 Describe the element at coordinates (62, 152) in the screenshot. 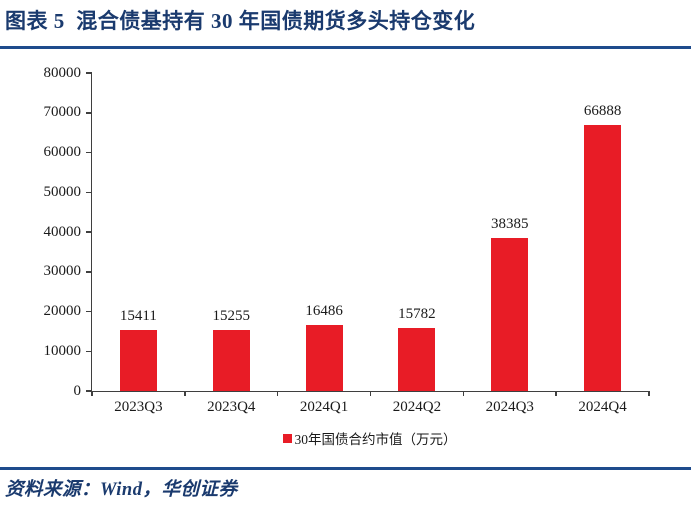

I see `y-axis-tick-label: 60000` at that location.